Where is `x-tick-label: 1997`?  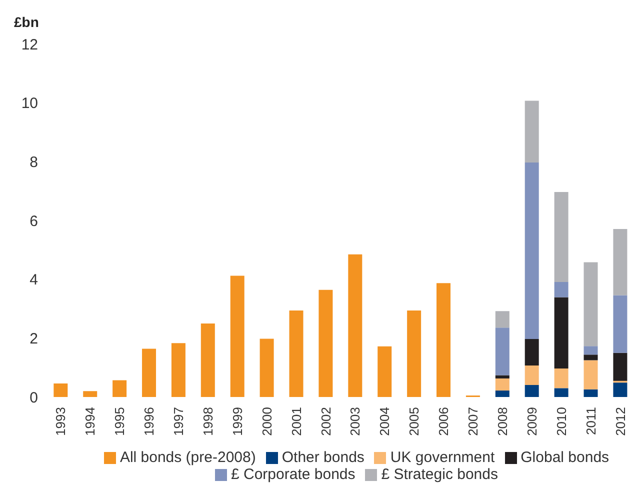 x-tick-label: 1997 is located at coordinates (178, 421).